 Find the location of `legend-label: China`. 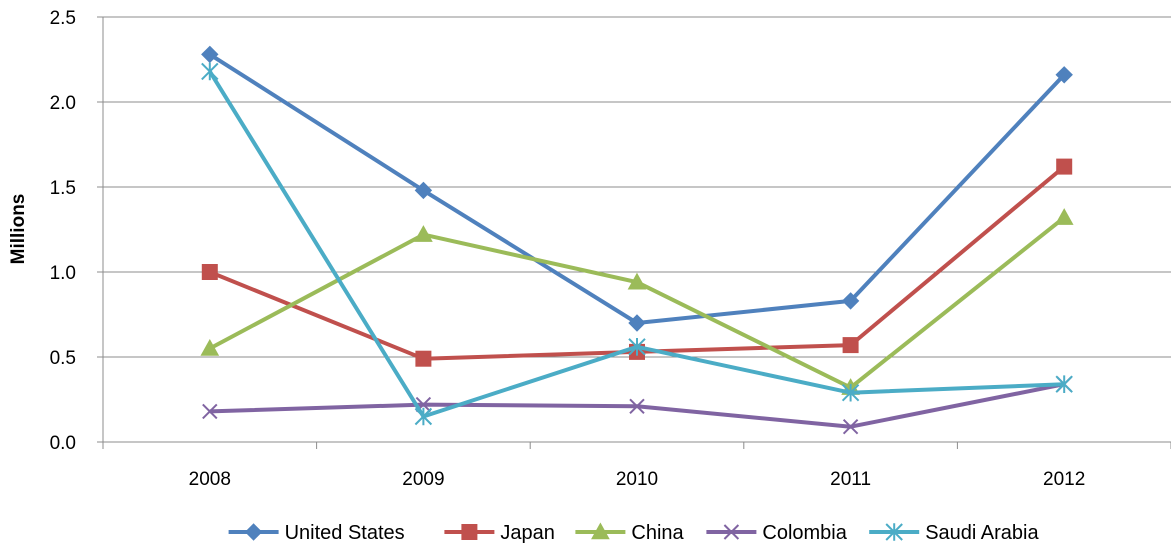

legend-label: China is located at coordinates (657, 533).